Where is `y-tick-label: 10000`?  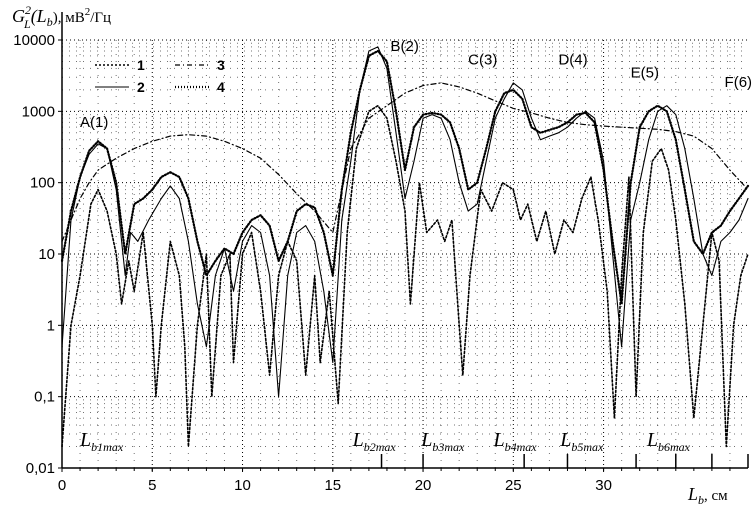 y-tick-label: 10000 is located at coordinates (34, 40).